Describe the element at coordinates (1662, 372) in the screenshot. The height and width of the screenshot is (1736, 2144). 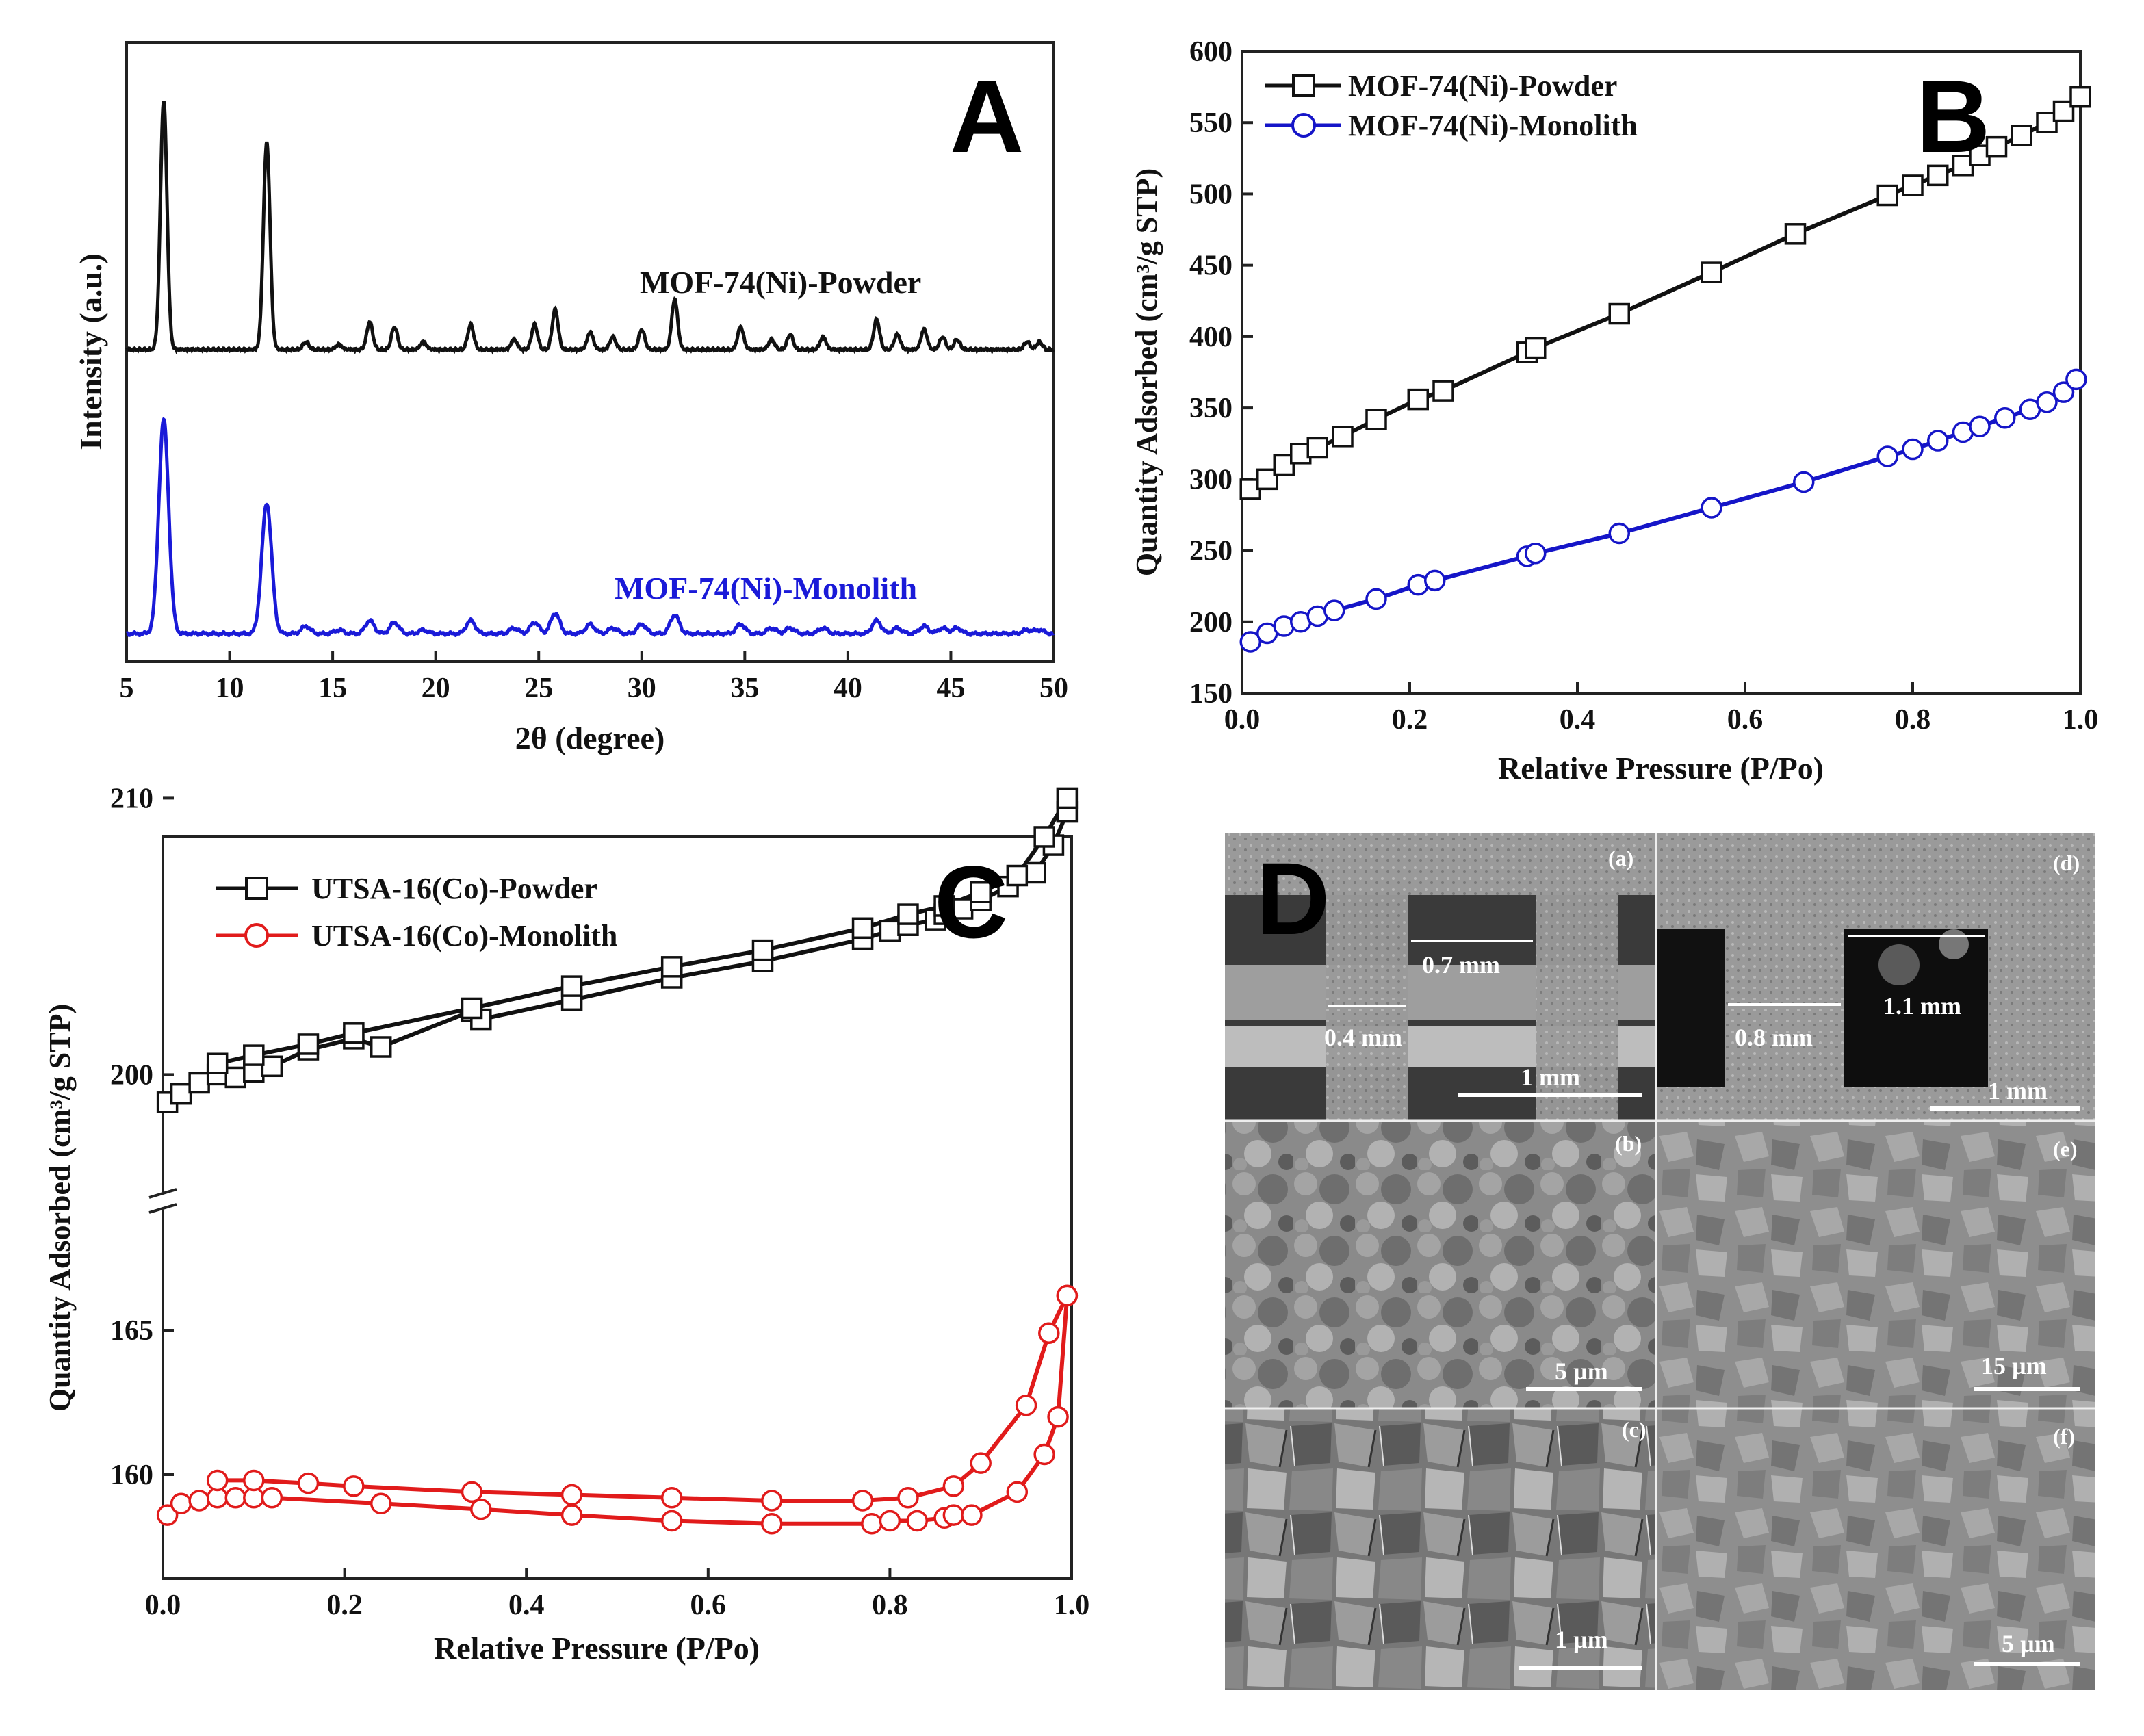
I see `panel-b-plot-frame` at that location.